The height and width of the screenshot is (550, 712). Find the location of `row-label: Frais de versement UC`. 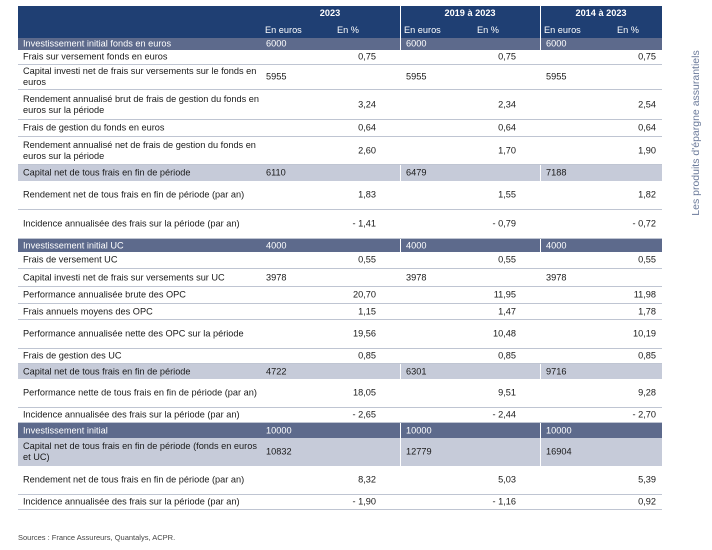

row-label: Frais de versement UC is located at coordinates (70, 259).